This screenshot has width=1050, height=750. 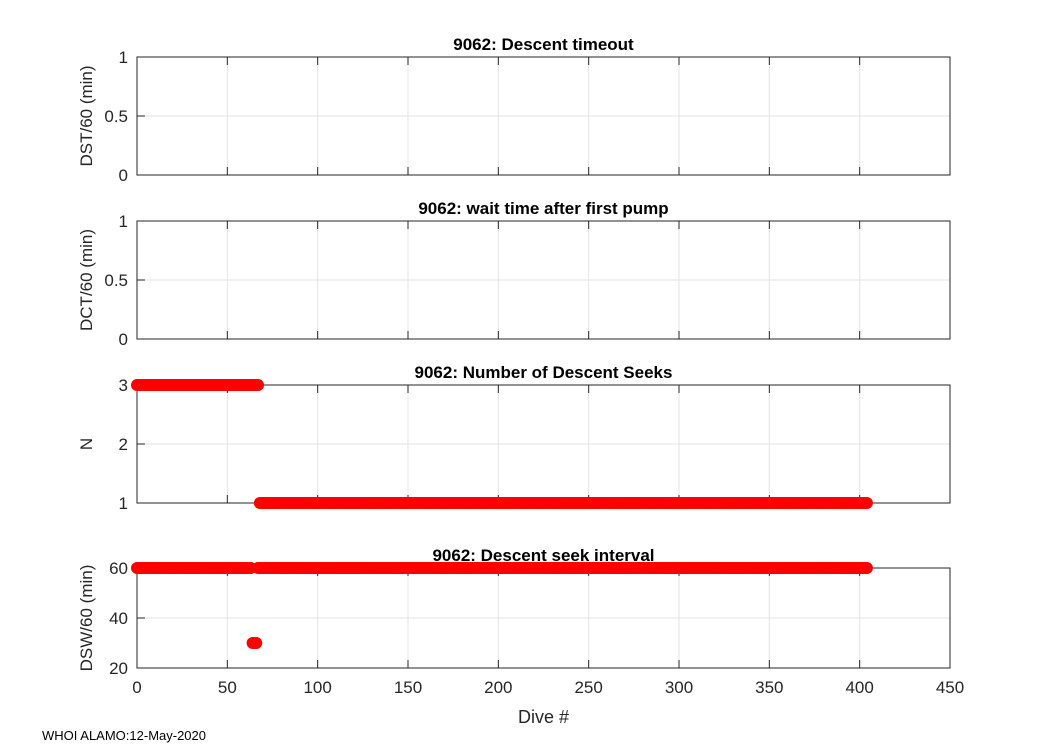 I want to click on y-axis-label: DCT/60 (min), so click(x=86, y=280).